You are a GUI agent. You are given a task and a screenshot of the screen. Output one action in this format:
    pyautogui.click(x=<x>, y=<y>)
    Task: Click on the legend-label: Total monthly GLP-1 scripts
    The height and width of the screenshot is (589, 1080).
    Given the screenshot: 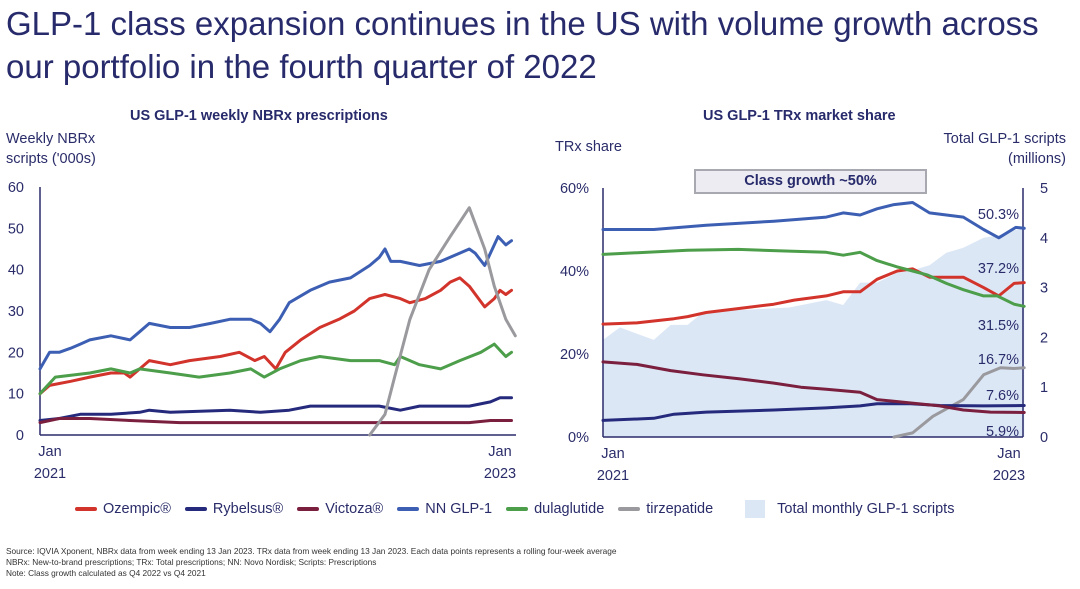 What is the action you would take?
    pyautogui.click(x=866, y=509)
    